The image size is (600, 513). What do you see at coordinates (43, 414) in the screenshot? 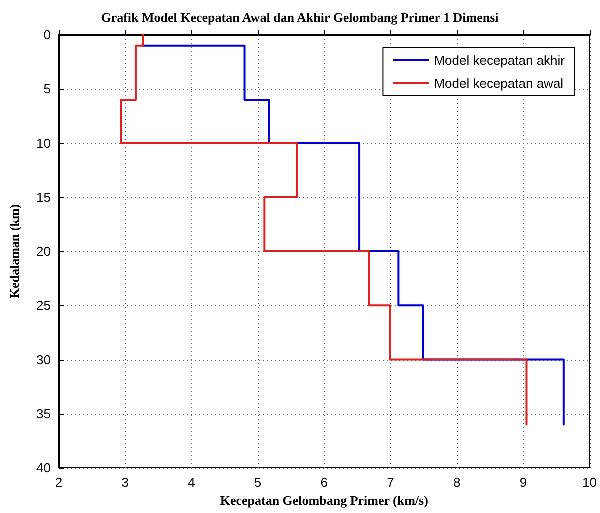
I see `y-tick-label: 35` at bounding box center [43, 414].